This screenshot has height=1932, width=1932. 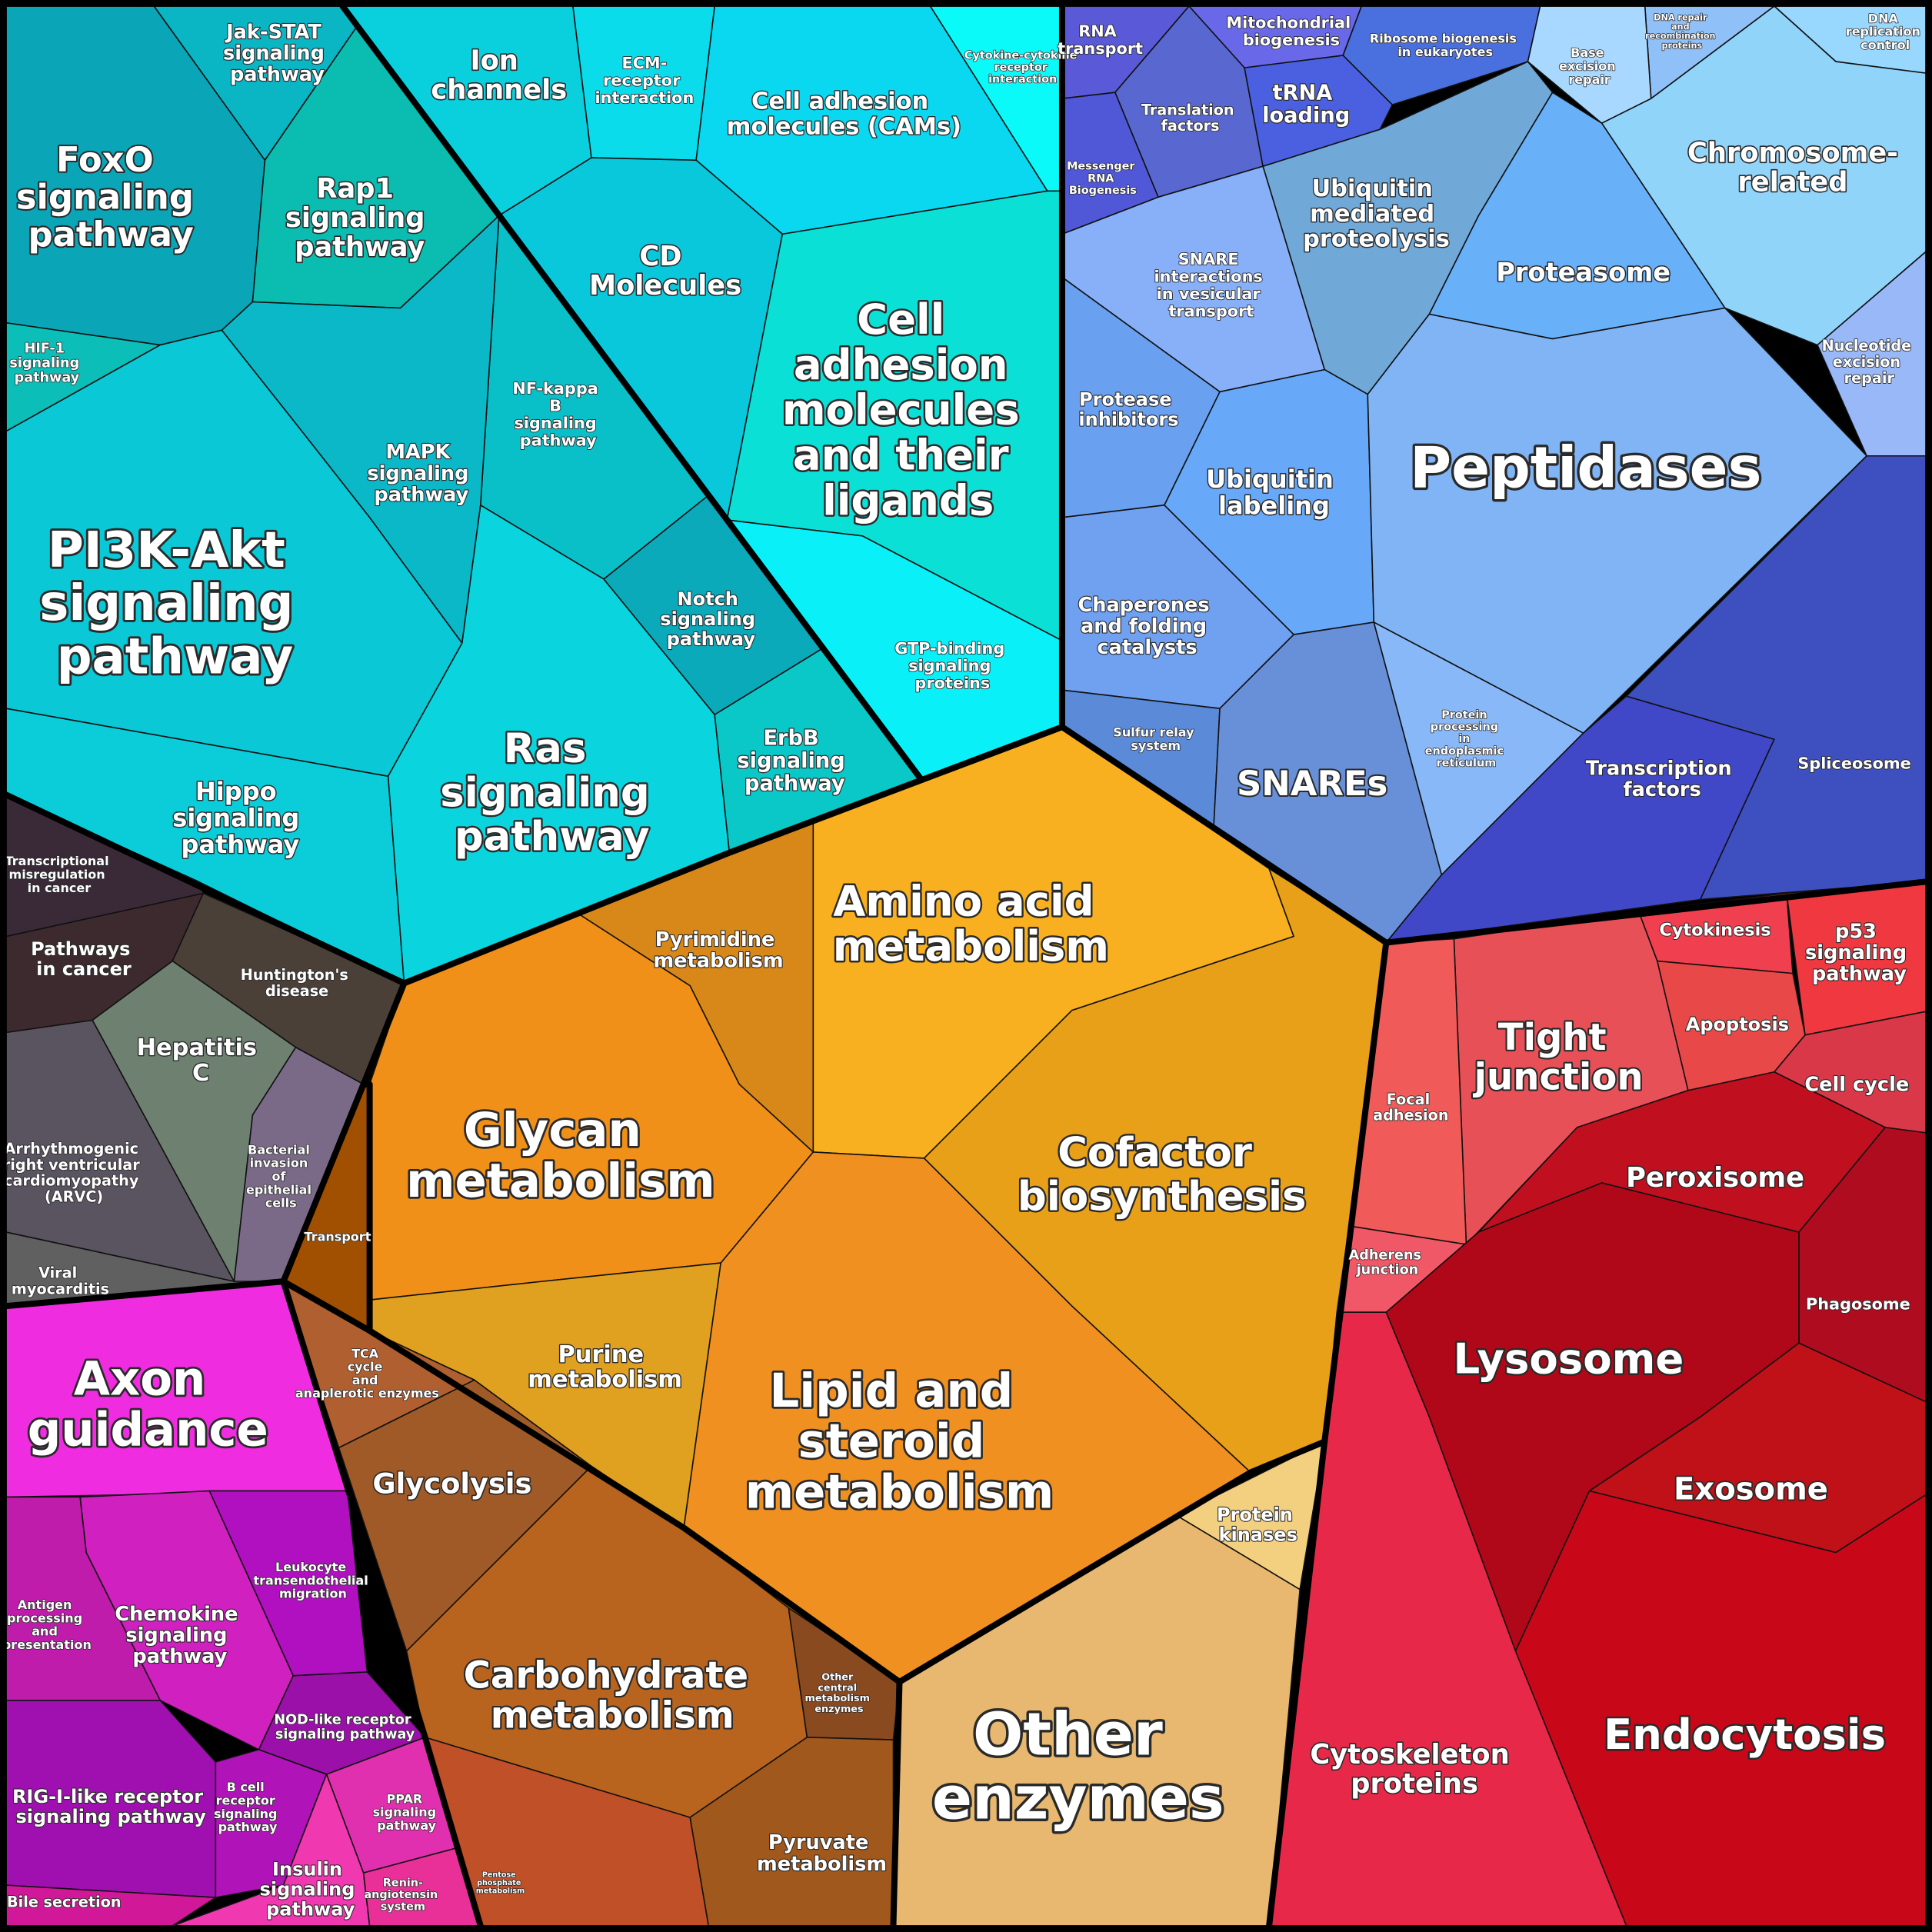 What do you see at coordinates (1274, 479) in the screenshot?
I see `label-line: Ubiquitin` at bounding box center [1274, 479].